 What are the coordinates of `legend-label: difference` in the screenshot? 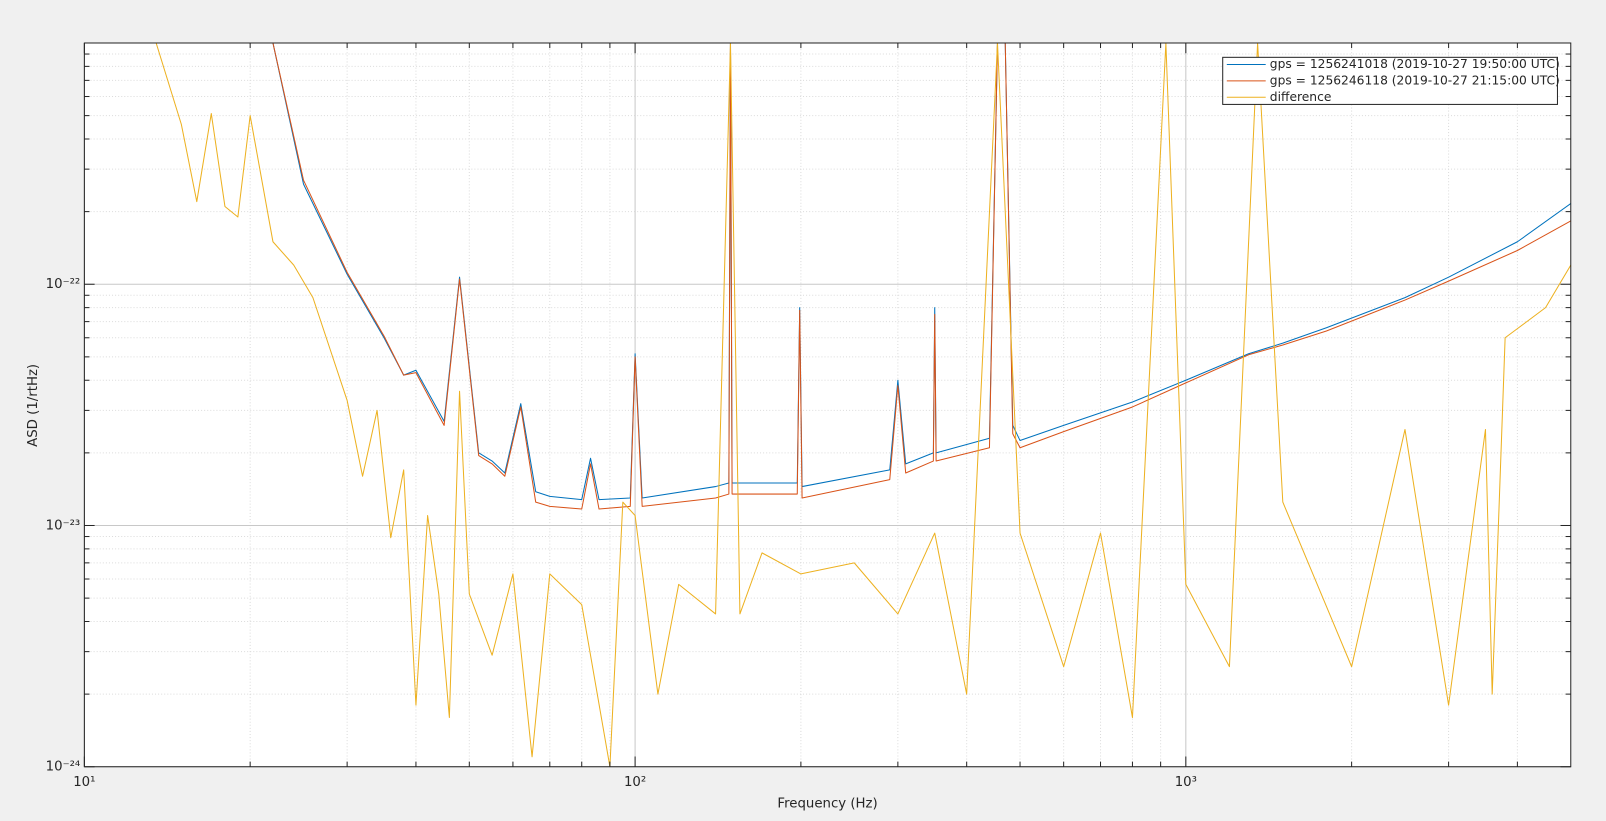 It's located at (1301, 97).